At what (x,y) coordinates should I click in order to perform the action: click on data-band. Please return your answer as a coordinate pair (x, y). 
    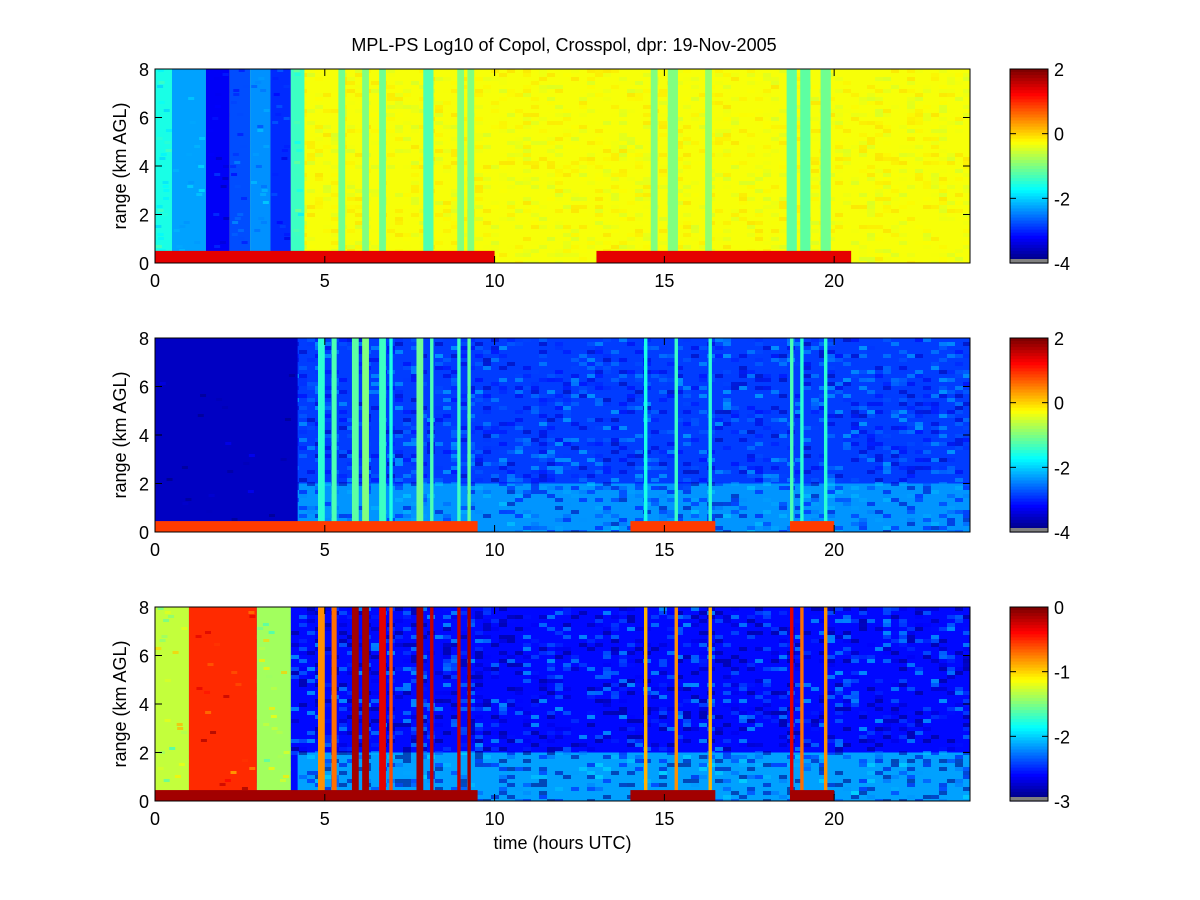
    Looking at the image, I should click on (382, 435).